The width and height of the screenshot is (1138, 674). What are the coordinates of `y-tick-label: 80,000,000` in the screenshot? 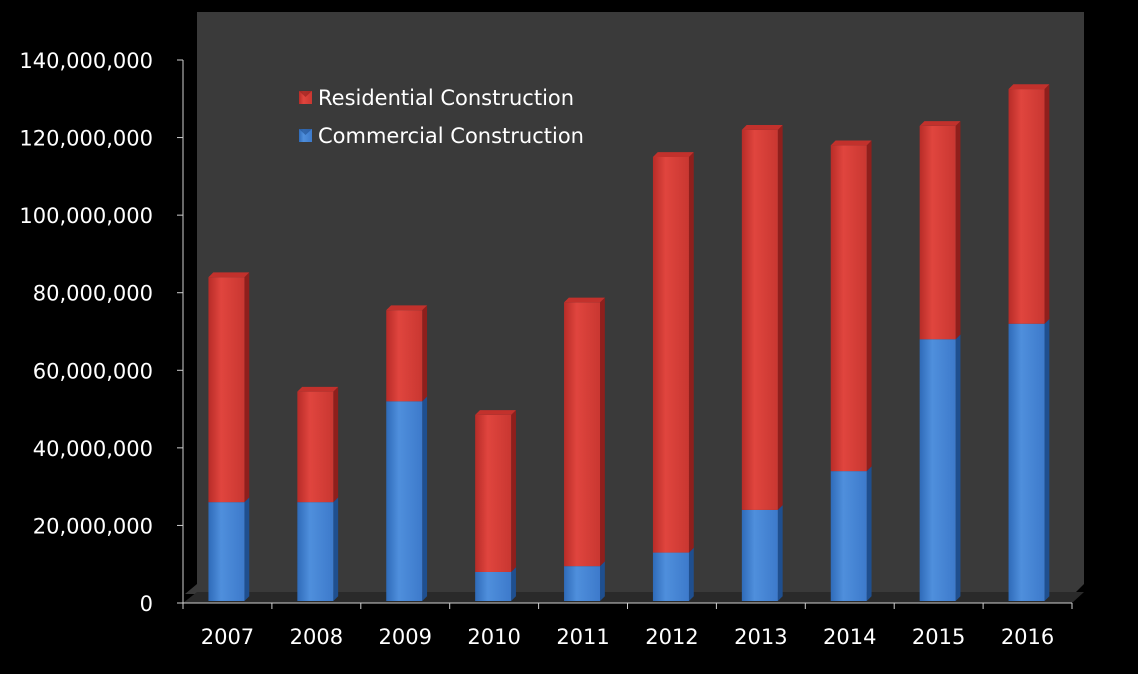 It's located at (93, 294).